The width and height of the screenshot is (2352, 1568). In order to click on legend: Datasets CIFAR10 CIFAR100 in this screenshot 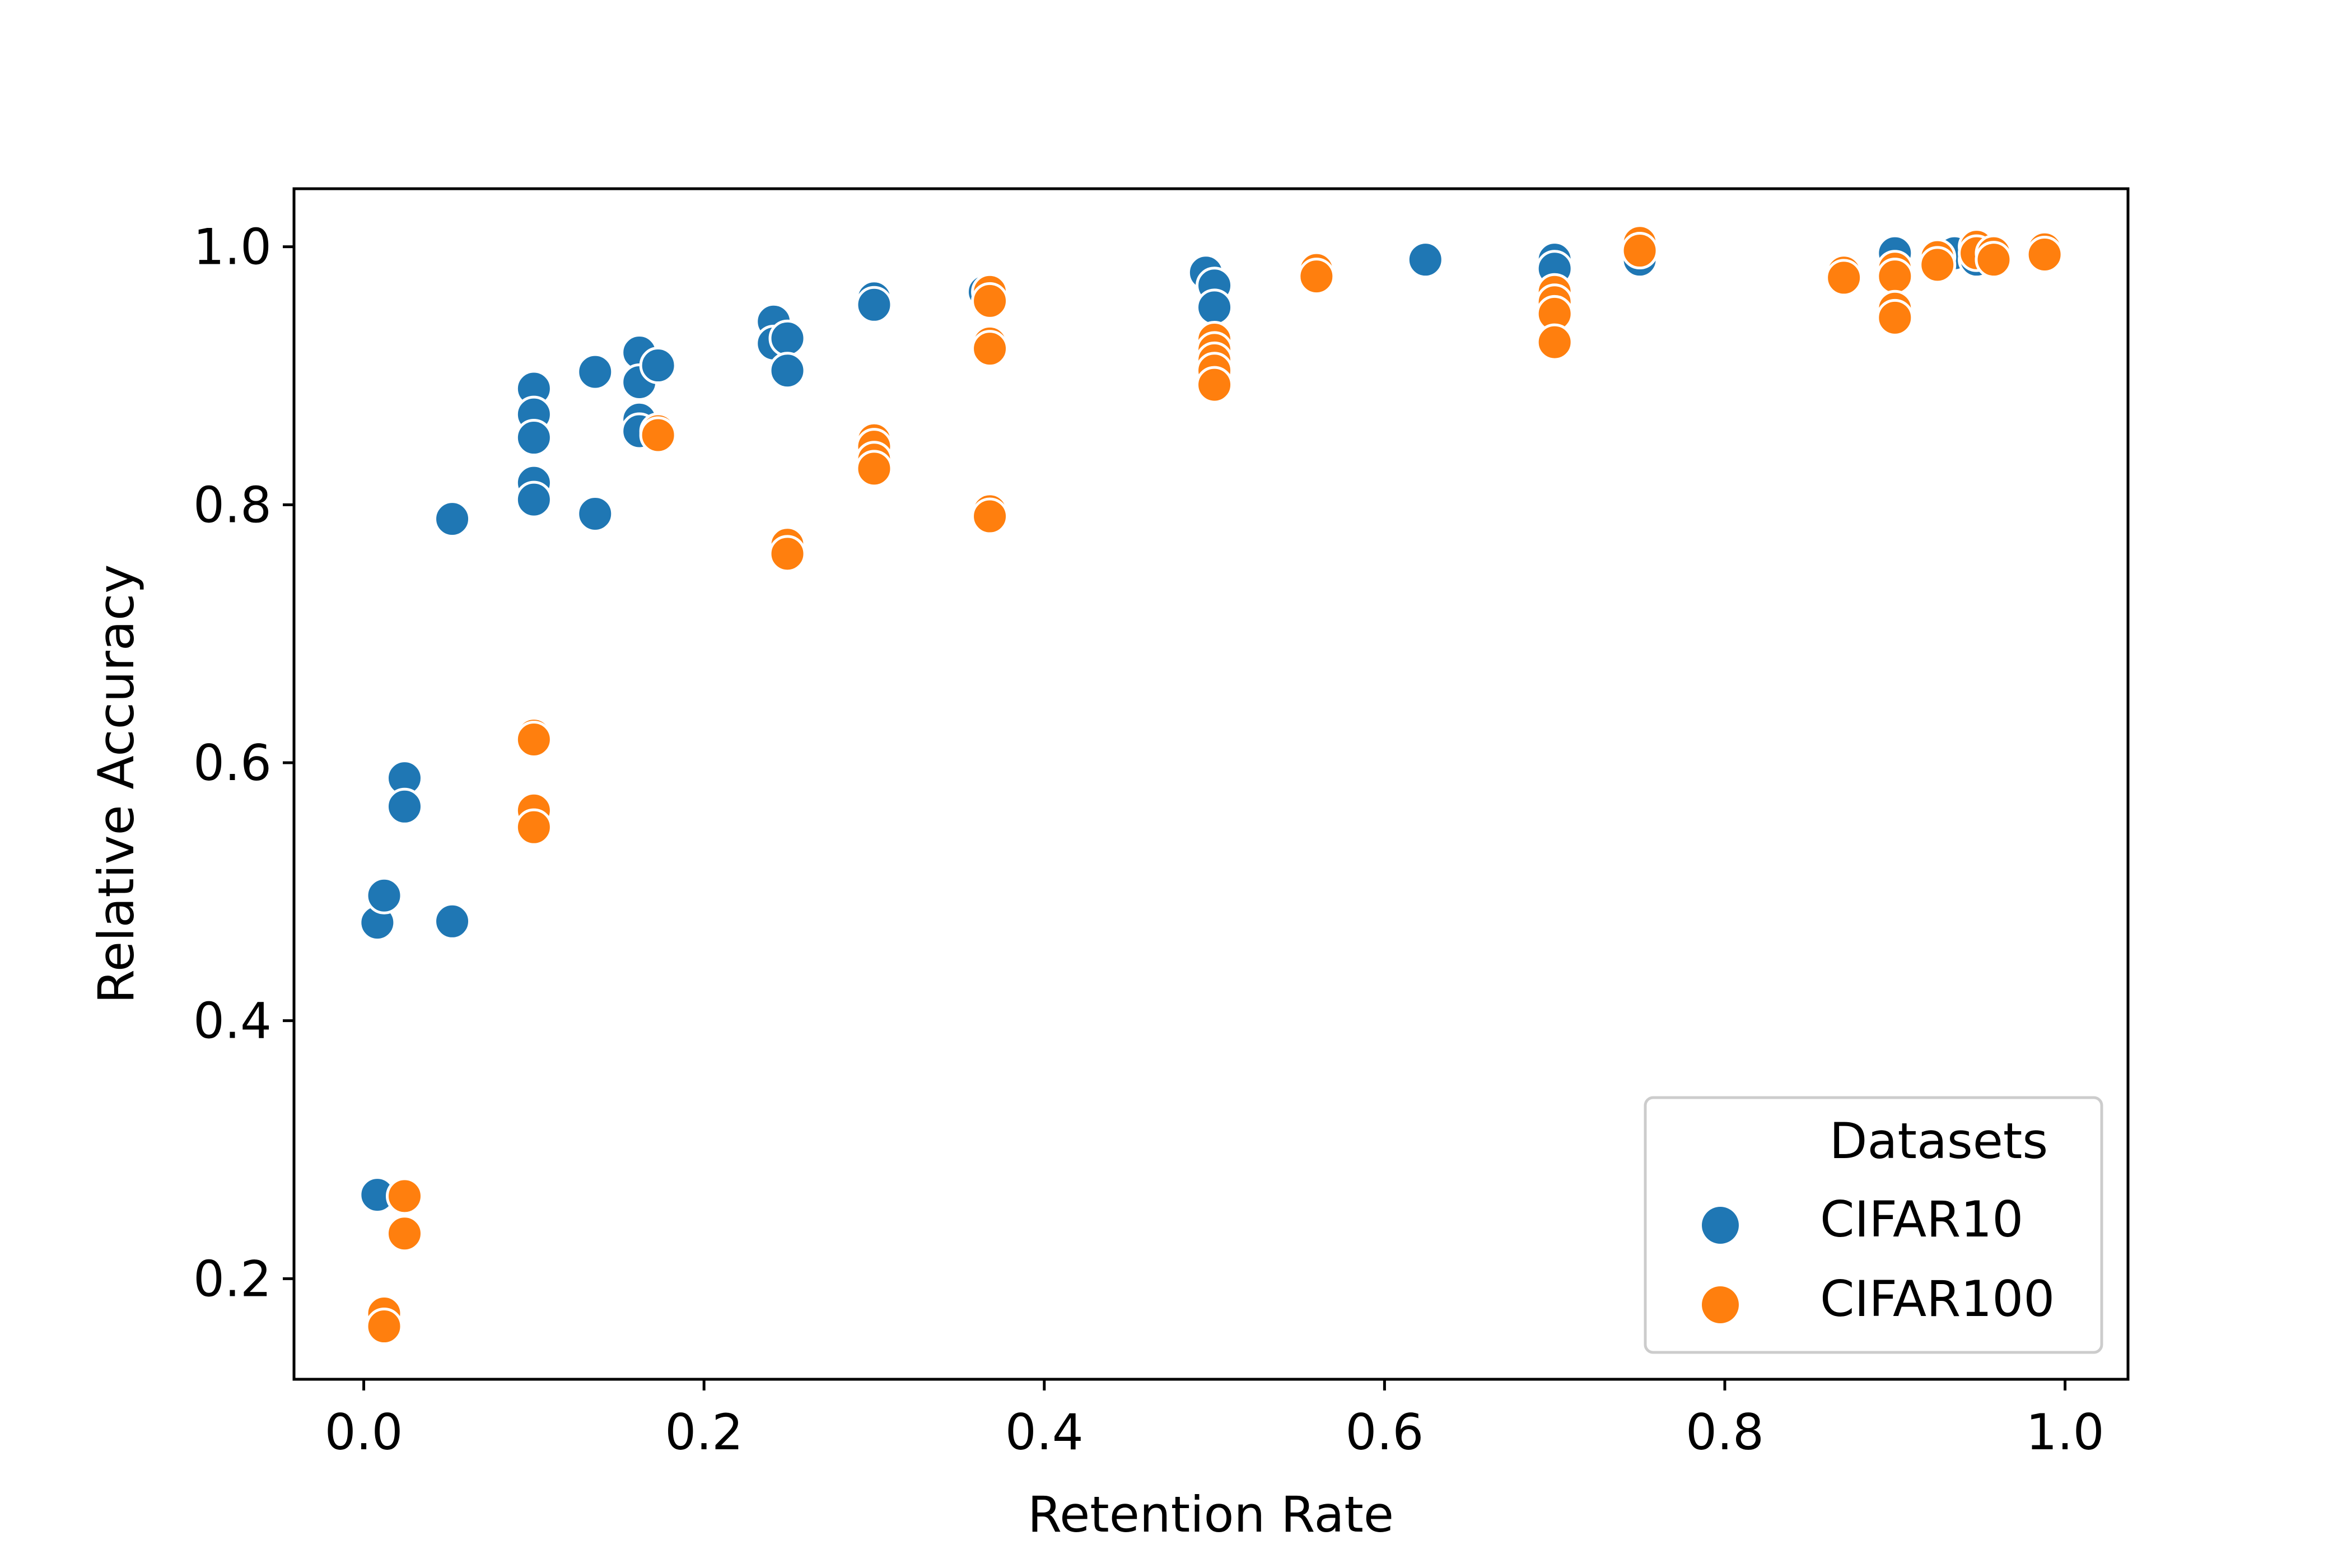, I will do `click(1874, 1225)`.